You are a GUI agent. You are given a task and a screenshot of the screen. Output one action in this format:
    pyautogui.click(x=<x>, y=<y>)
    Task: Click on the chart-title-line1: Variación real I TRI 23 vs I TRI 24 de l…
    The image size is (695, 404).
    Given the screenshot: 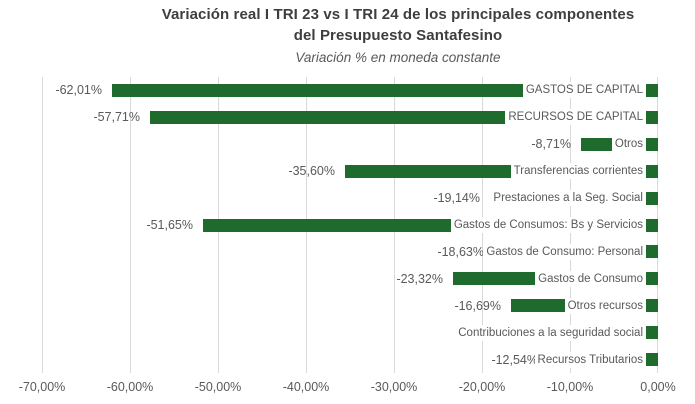 What is the action you would take?
    pyautogui.click(x=398, y=14)
    